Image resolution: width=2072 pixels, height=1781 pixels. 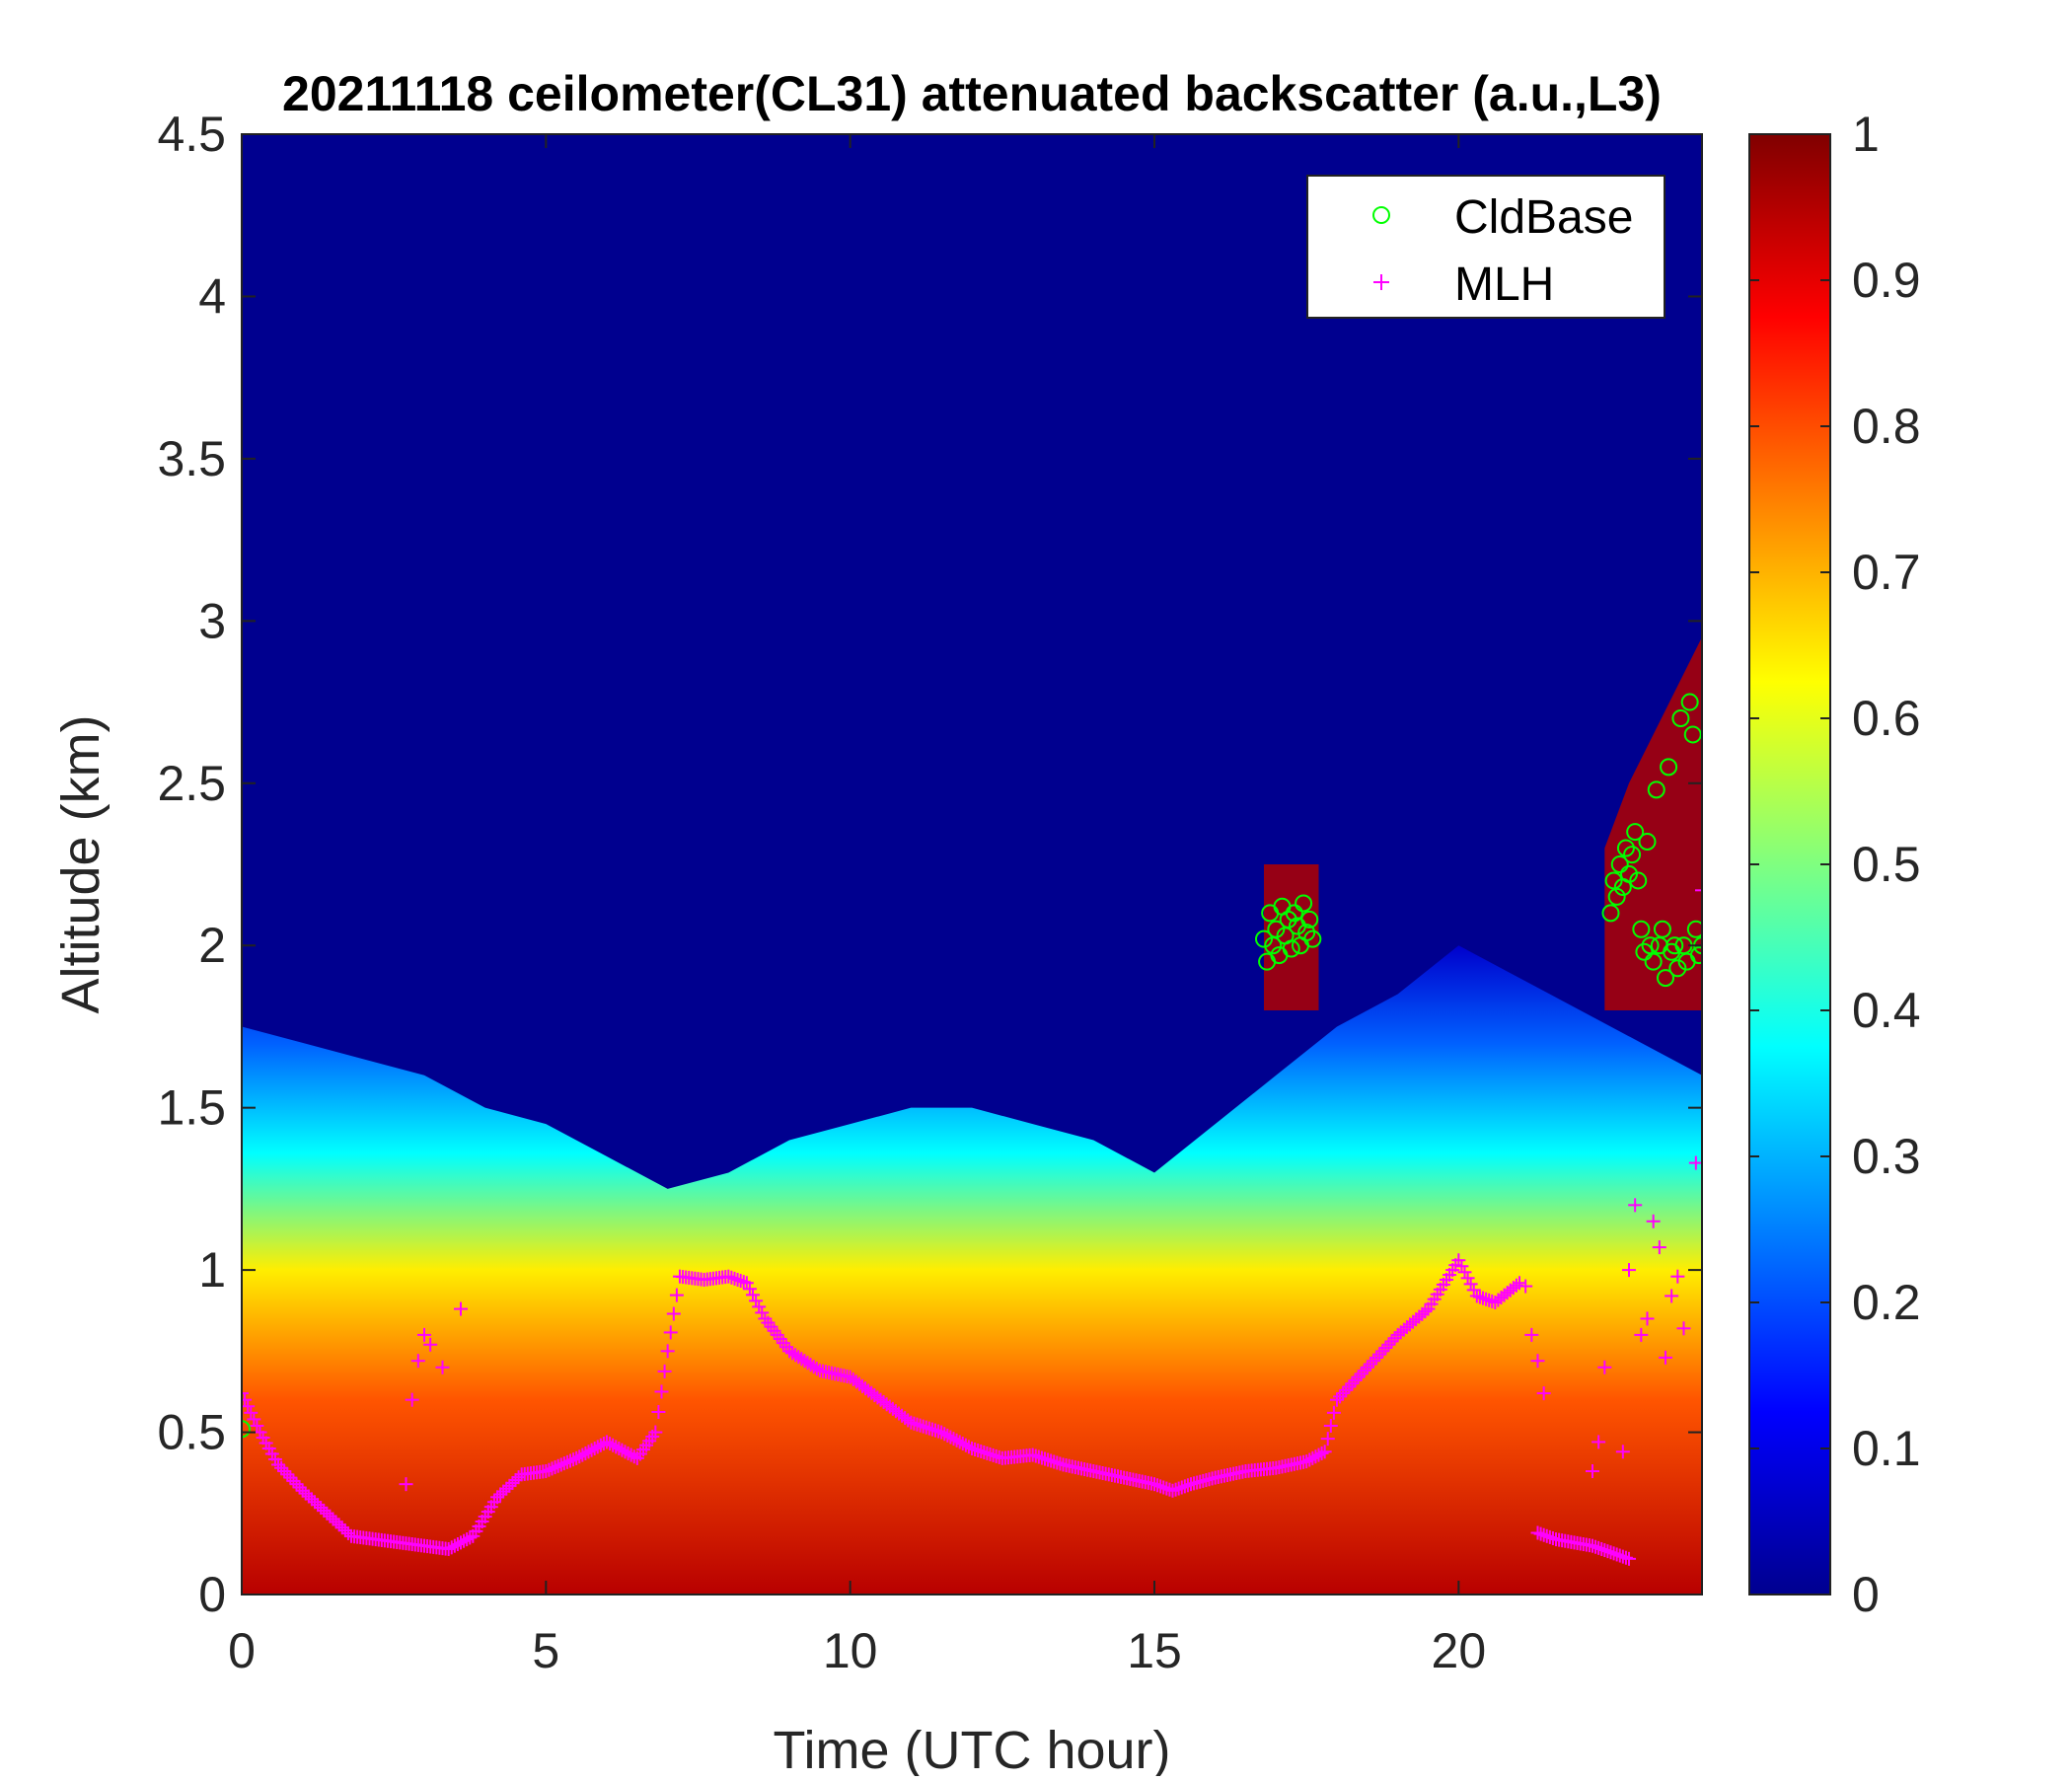 I want to click on y-tick-label: 4, so click(x=212, y=296).